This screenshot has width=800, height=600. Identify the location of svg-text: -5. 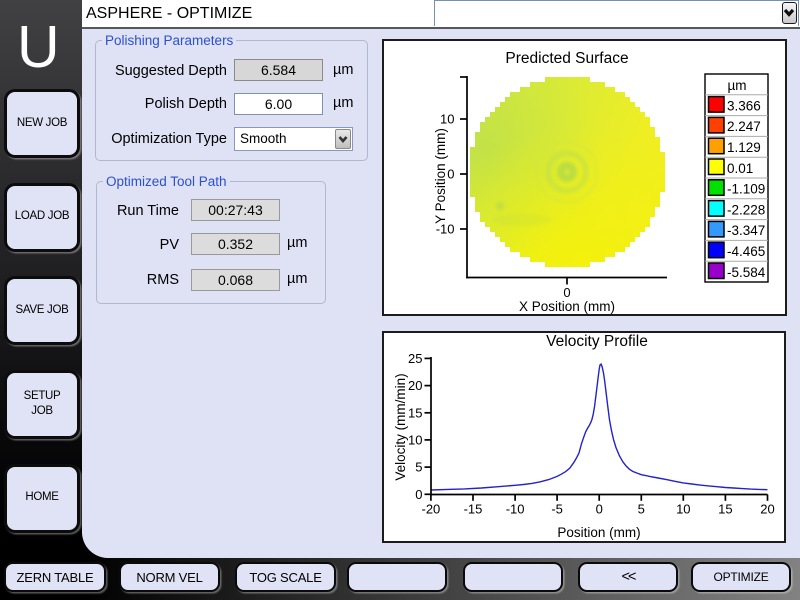
(557, 509).